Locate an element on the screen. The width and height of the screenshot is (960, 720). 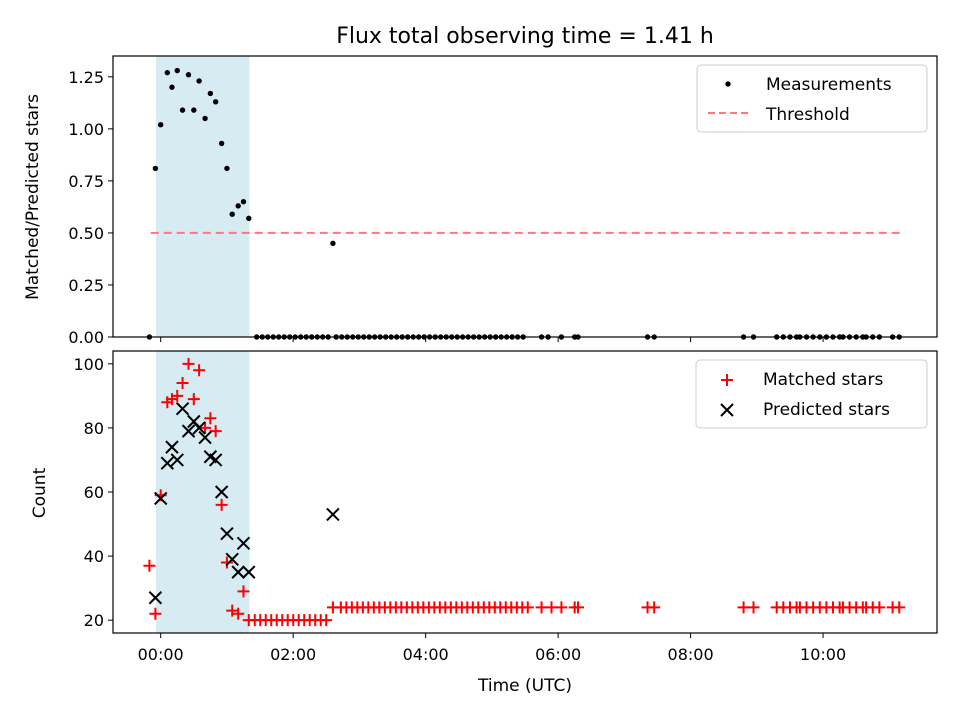
x-tick-label: 08:00 is located at coordinates (691, 654).